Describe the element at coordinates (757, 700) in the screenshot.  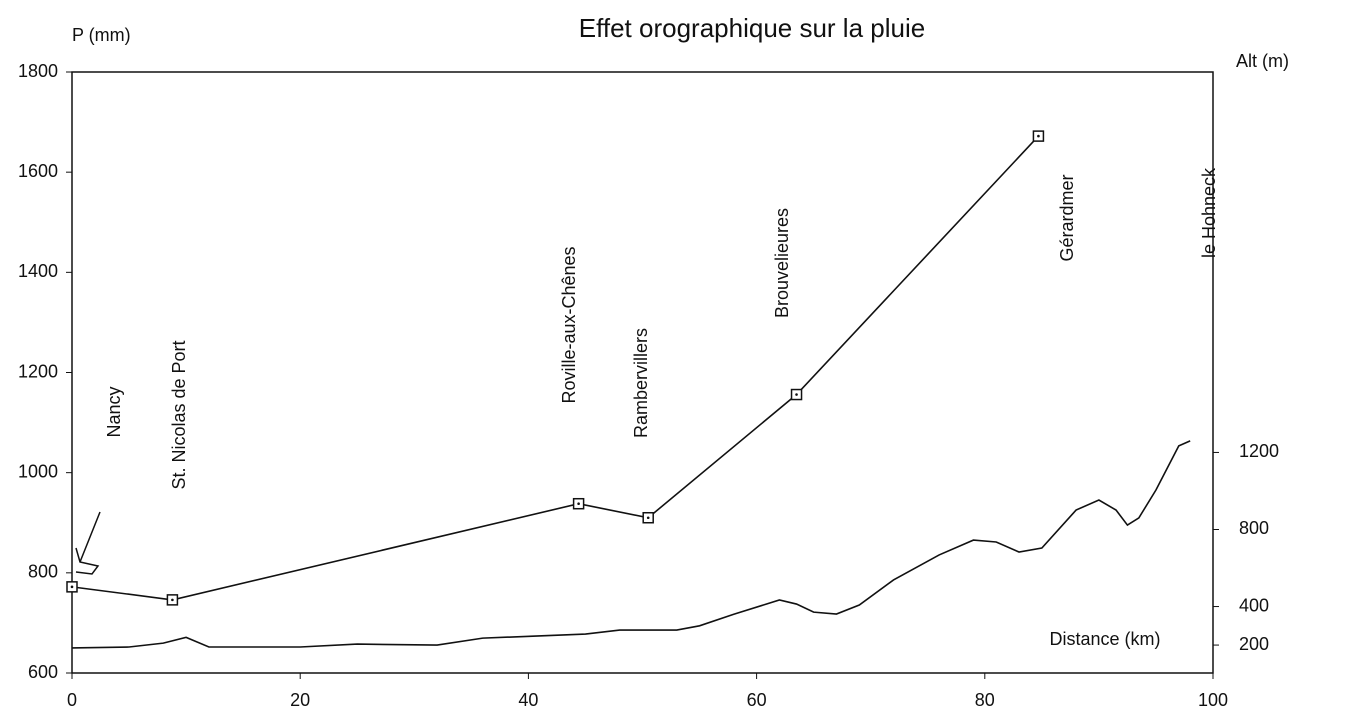
I see `x-tick-label: 60` at that location.